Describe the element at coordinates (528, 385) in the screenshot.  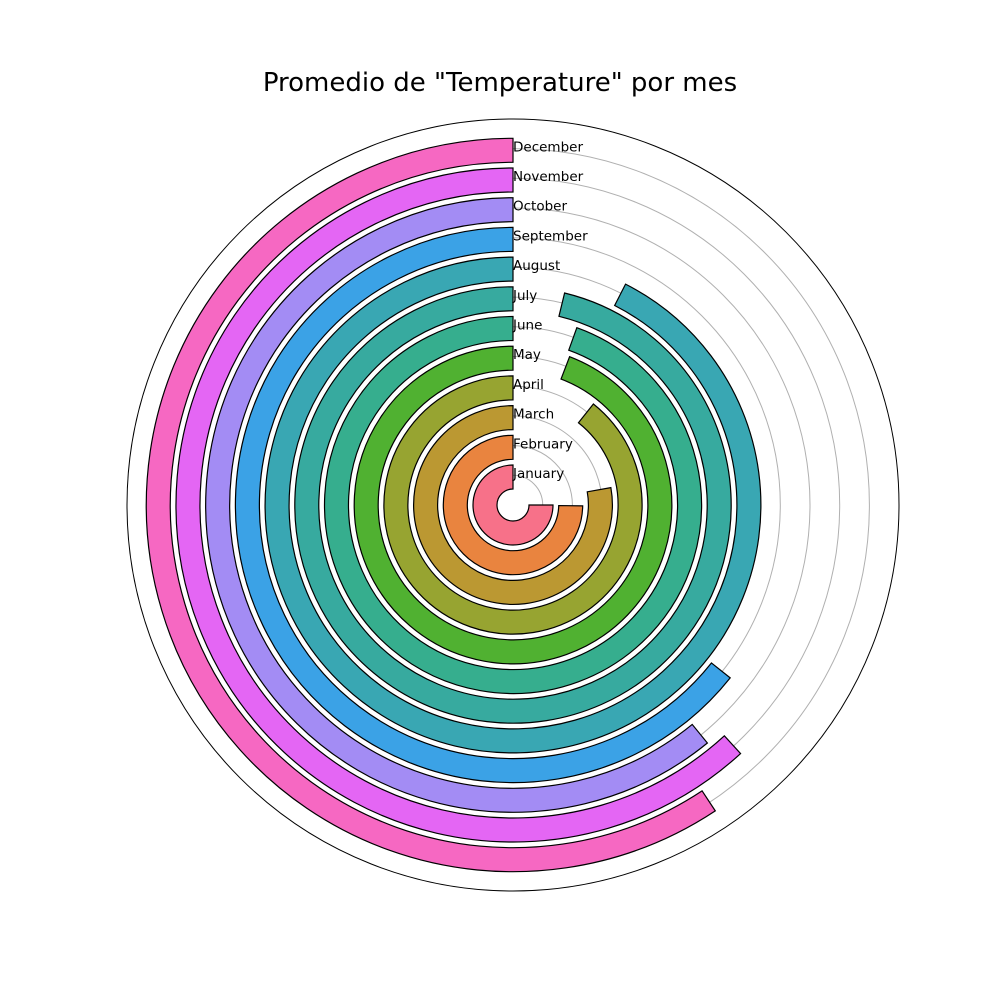
I see `month-label-april: April` at that location.